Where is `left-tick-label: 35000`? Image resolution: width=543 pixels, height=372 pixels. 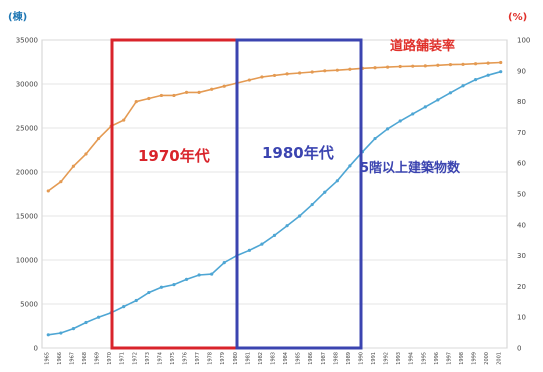 left-tick-label: 35000 is located at coordinates (27, 41).